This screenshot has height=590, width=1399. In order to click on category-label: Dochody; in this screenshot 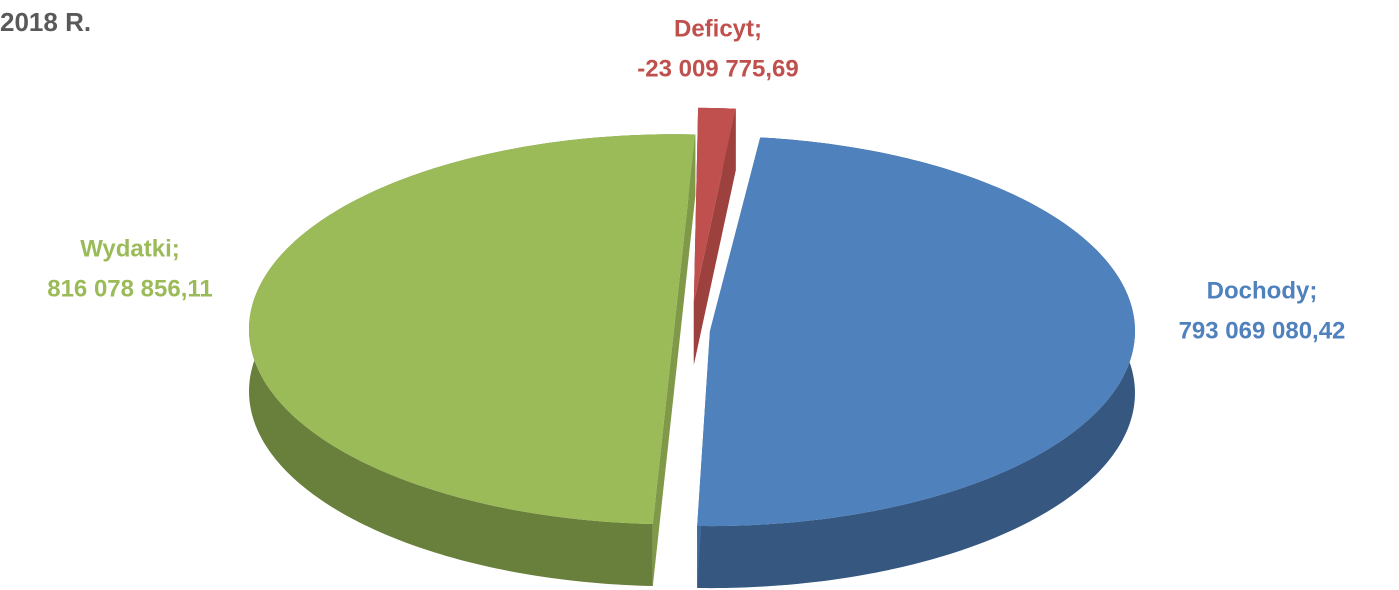, I will do `click(1262, 290)`.